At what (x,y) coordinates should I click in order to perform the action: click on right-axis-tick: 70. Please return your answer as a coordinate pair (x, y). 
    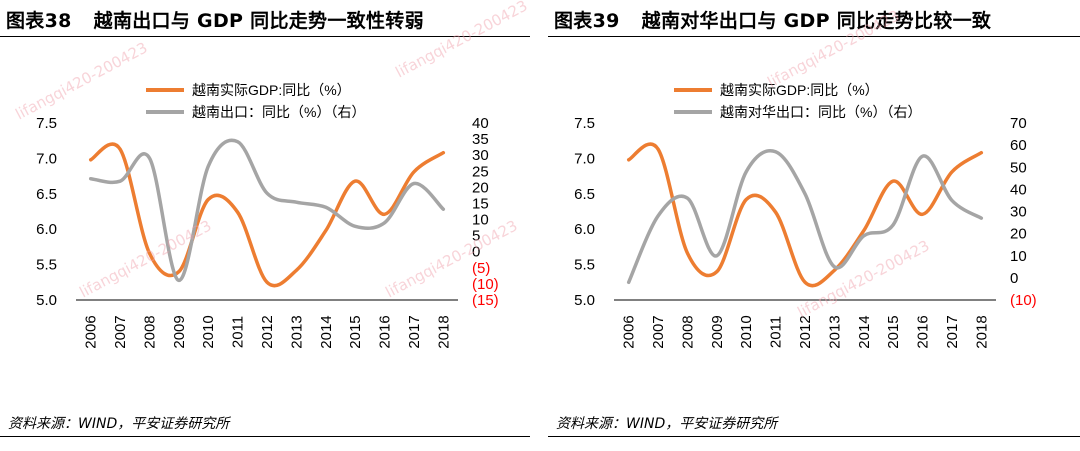
    Looking at the image, I should click on (1018, 123).